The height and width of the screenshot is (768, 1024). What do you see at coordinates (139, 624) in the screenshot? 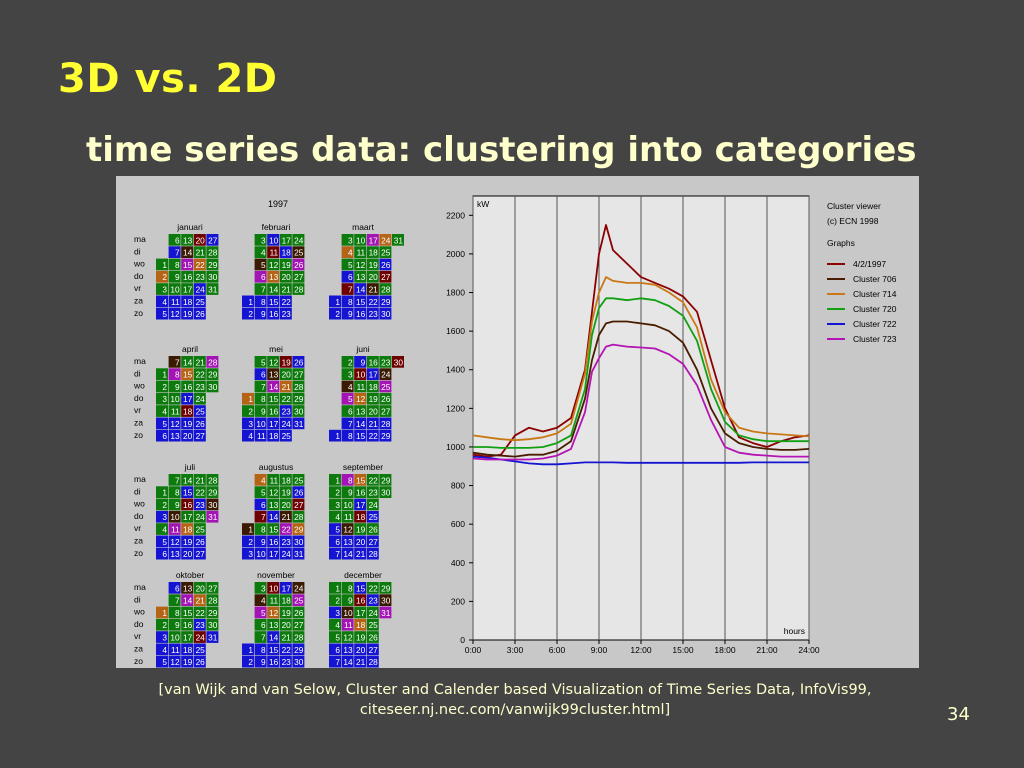
I see `day-label: do` at bounding box center [139, 624].